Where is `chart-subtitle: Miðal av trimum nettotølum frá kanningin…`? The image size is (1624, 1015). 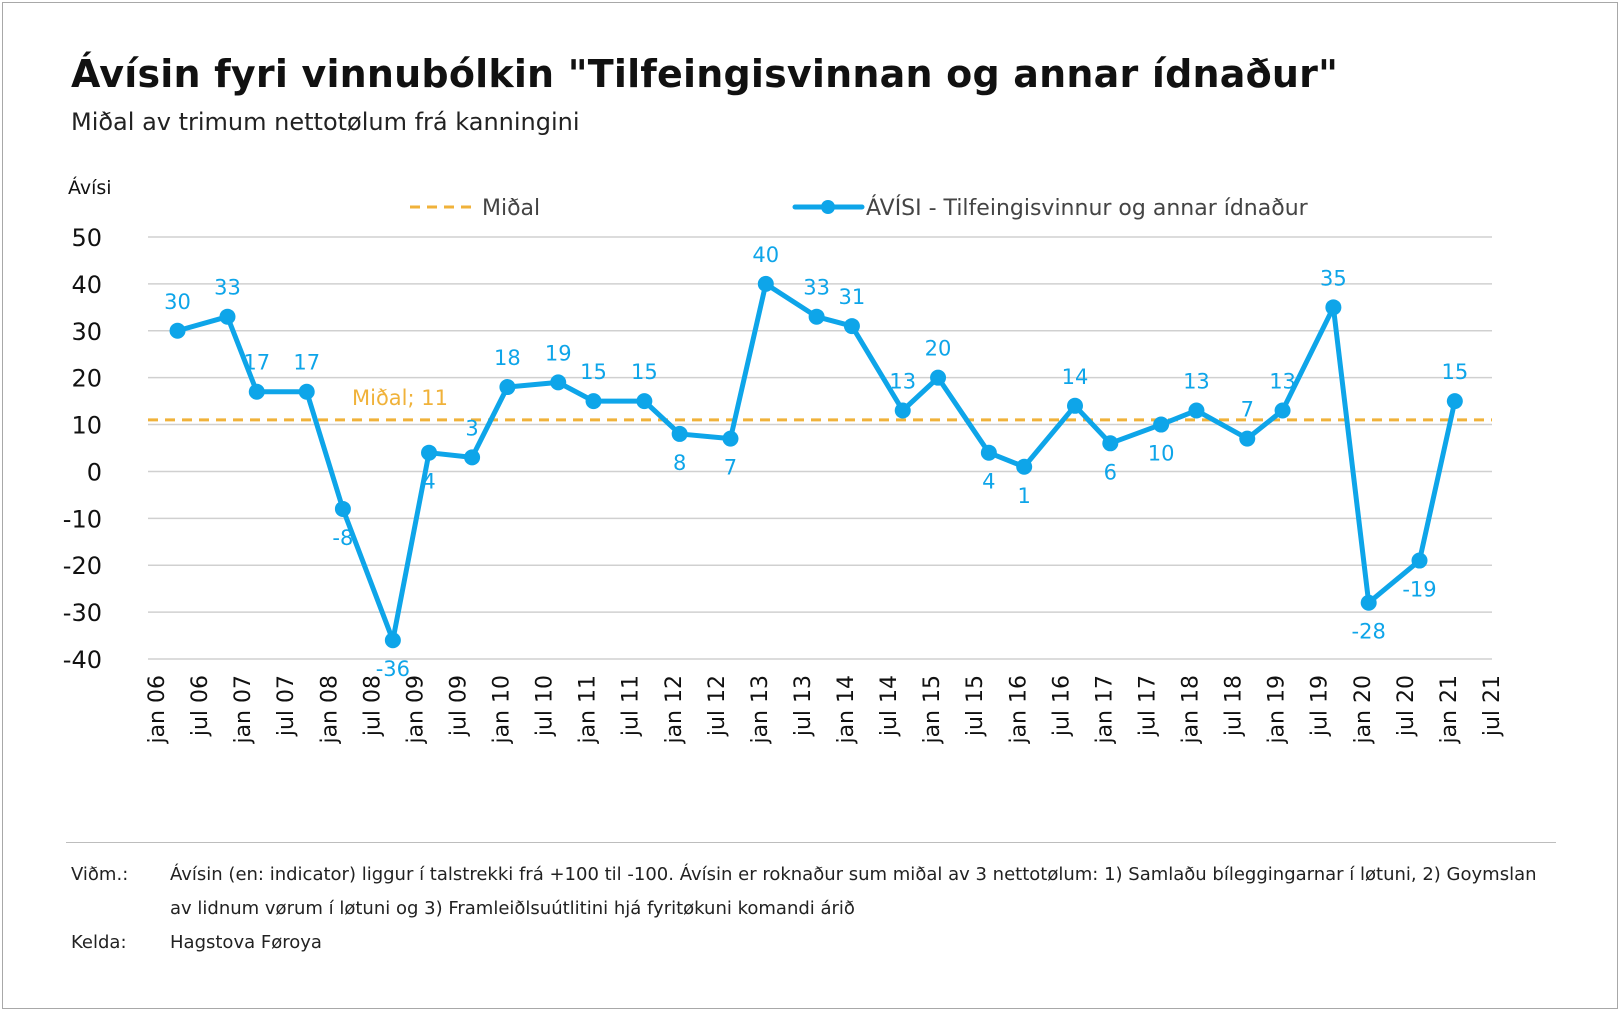 chart-subtitle: Miðal av trimum nettotølum frá kanningin… is located at coordinates (325, 122).